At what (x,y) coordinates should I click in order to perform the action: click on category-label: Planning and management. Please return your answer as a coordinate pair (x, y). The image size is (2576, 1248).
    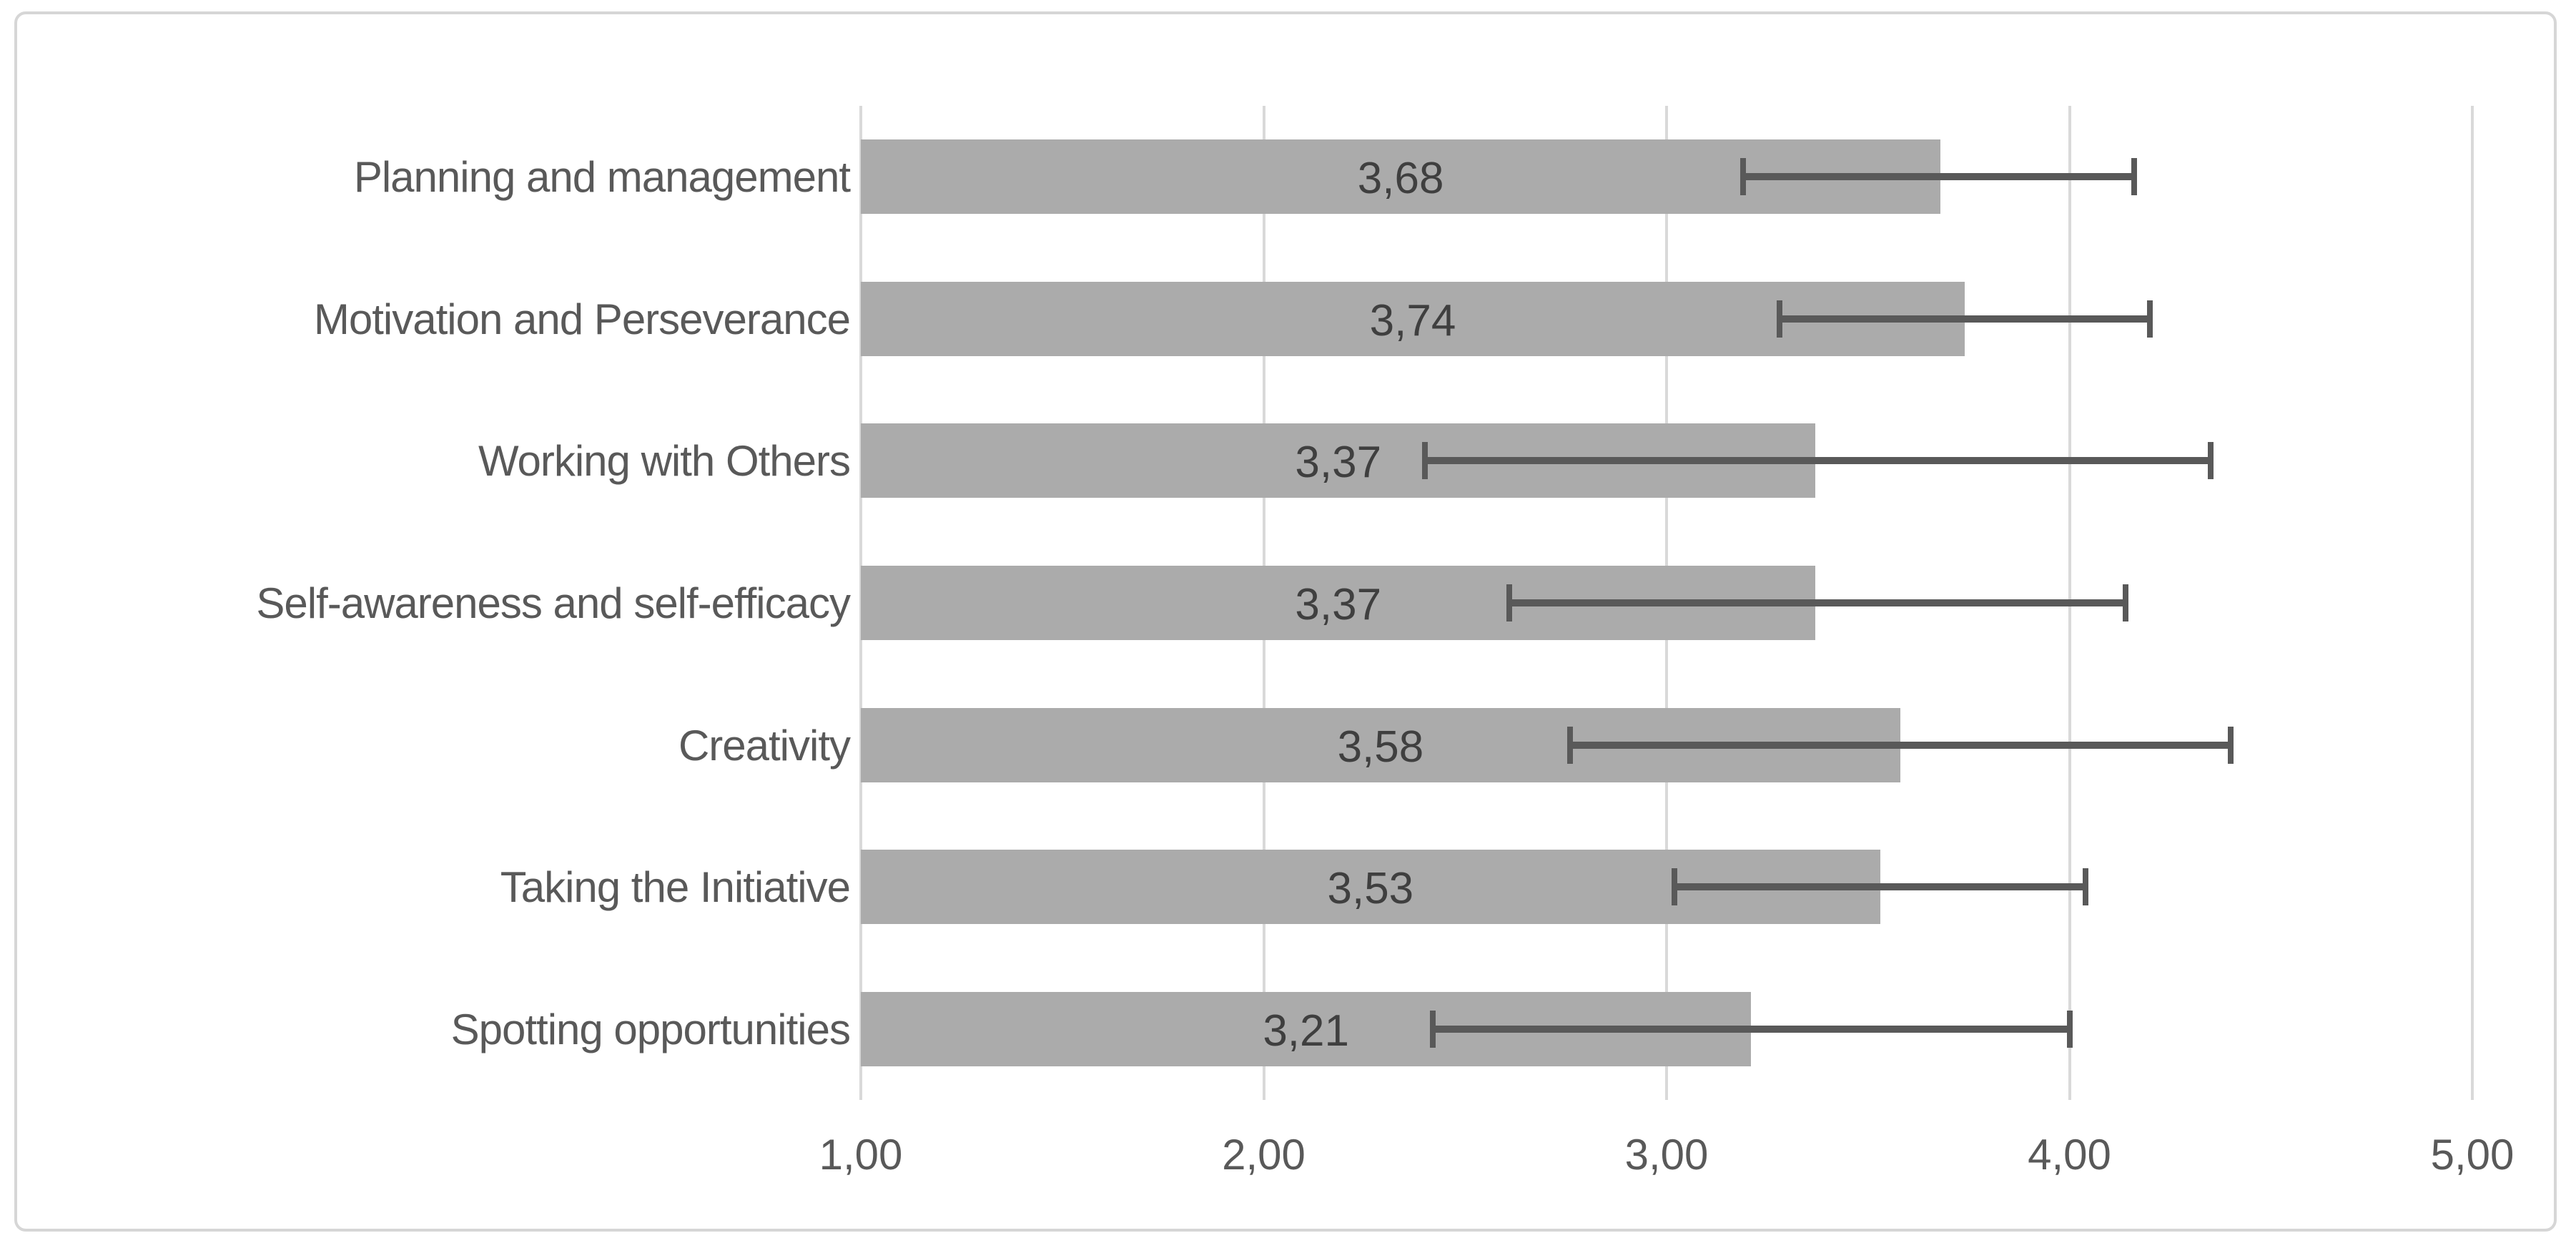
    Looking at the image, I should click on (602, 177).